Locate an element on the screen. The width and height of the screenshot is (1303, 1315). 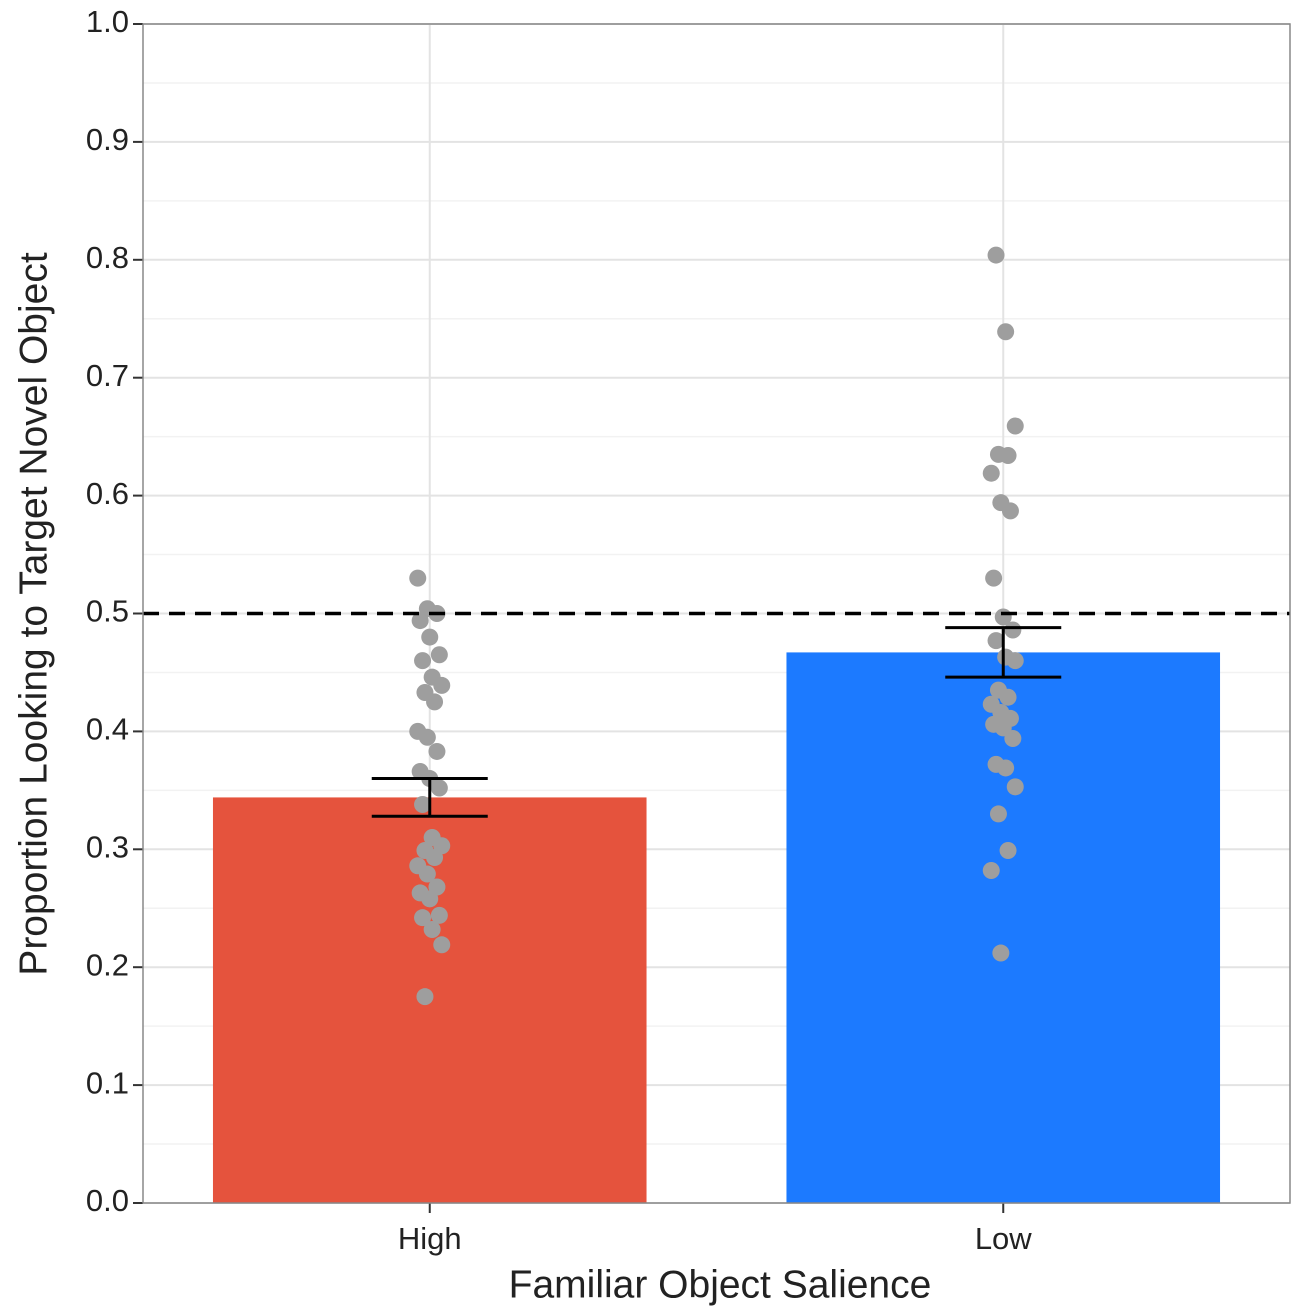
y-tick-label: 0.9 is located at coordinates (107, 139).